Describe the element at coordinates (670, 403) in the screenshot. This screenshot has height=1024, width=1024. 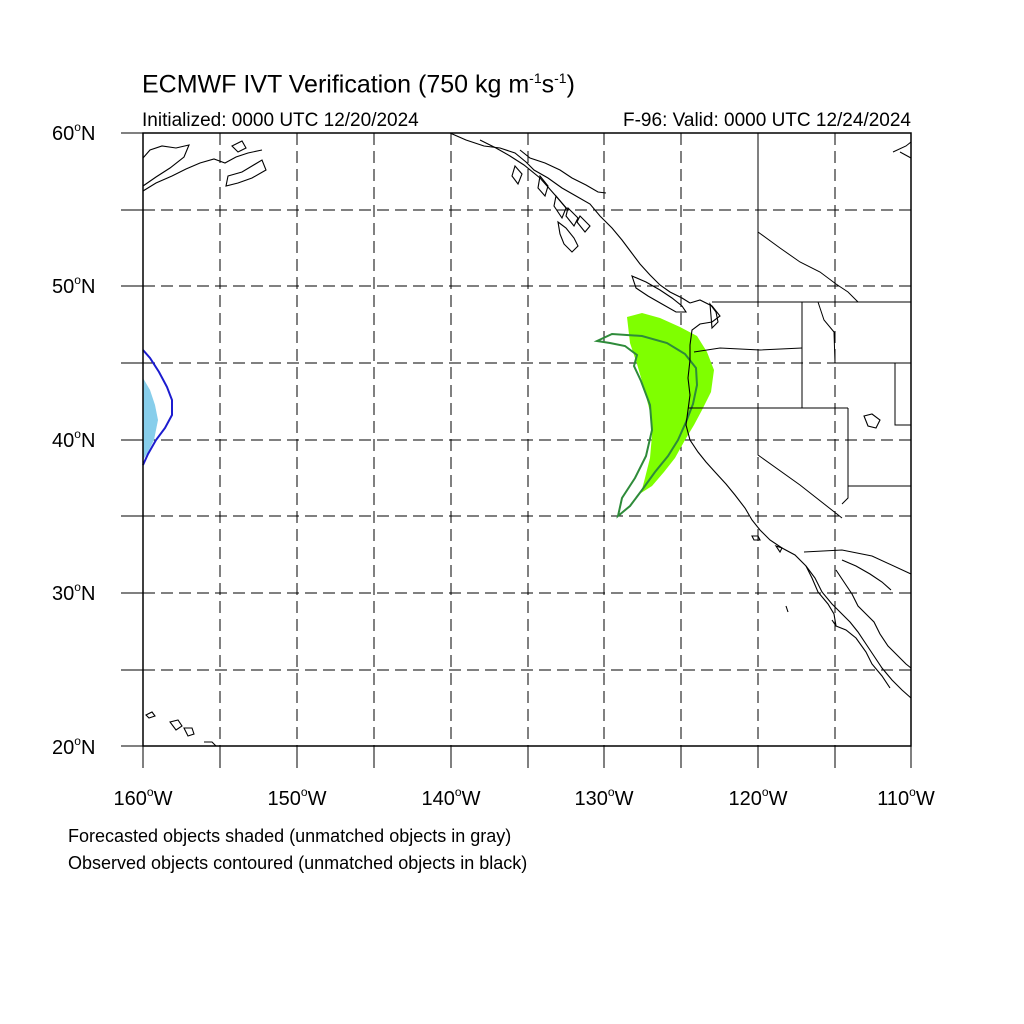
I see `forecast-object-california` at that location.